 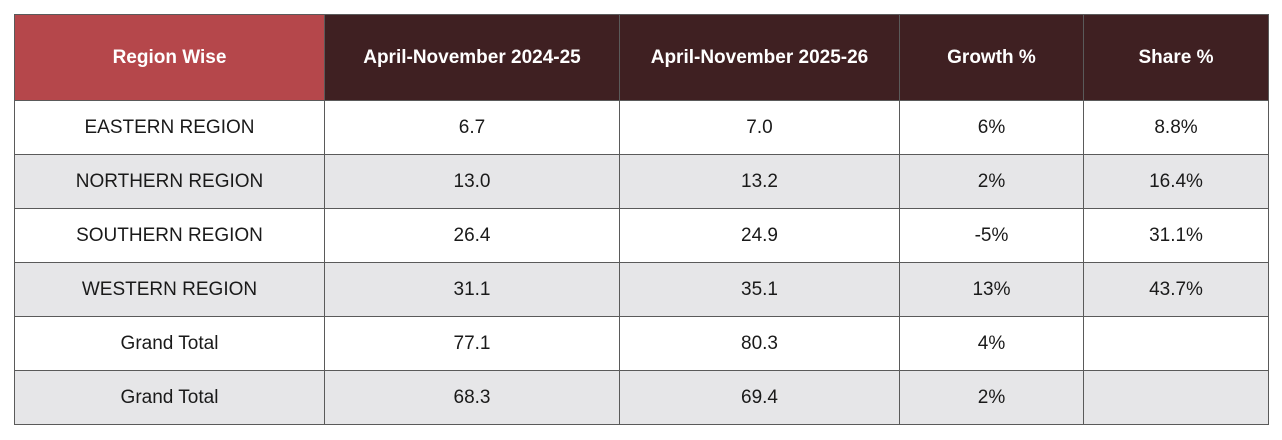 What do you see at coordinates (472, 235) in the screenshot?
I see `table-cell: 26.4` at bounding box center [472, 235].